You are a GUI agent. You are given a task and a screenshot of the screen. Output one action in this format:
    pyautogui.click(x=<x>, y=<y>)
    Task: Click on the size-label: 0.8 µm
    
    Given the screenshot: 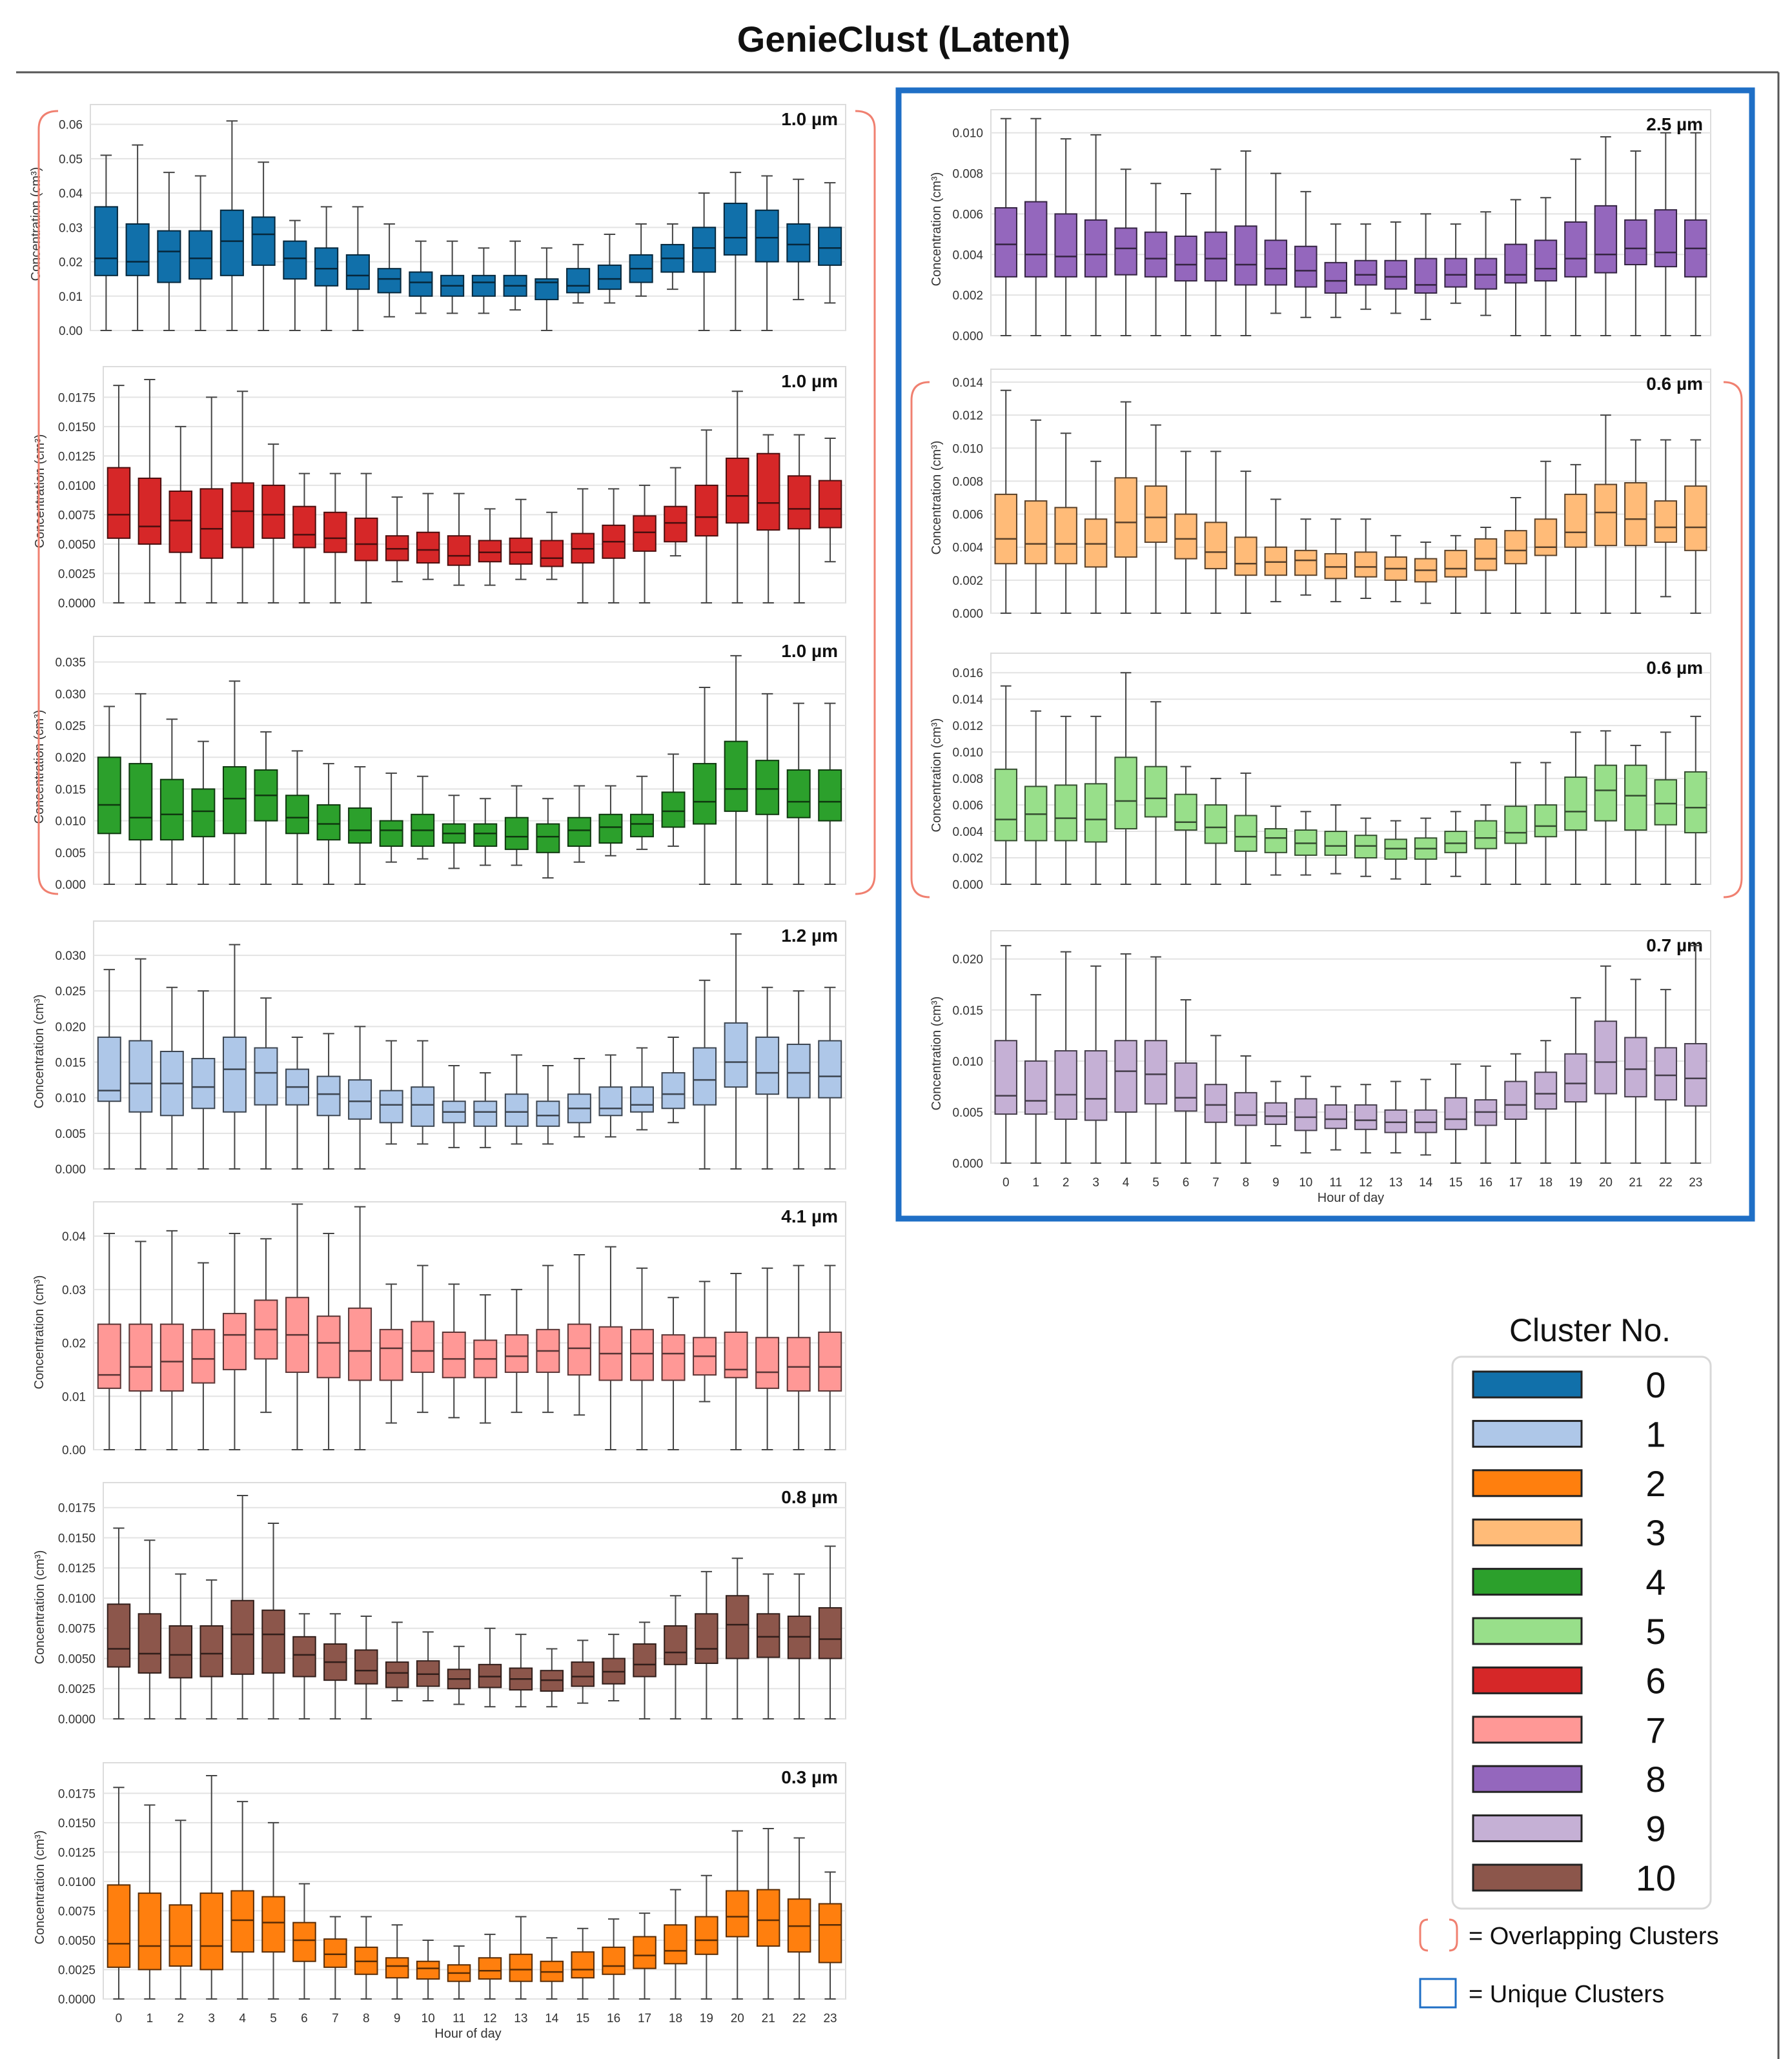 What is the action you would take?
    pyautogui.click(x=809, y=1497)
    